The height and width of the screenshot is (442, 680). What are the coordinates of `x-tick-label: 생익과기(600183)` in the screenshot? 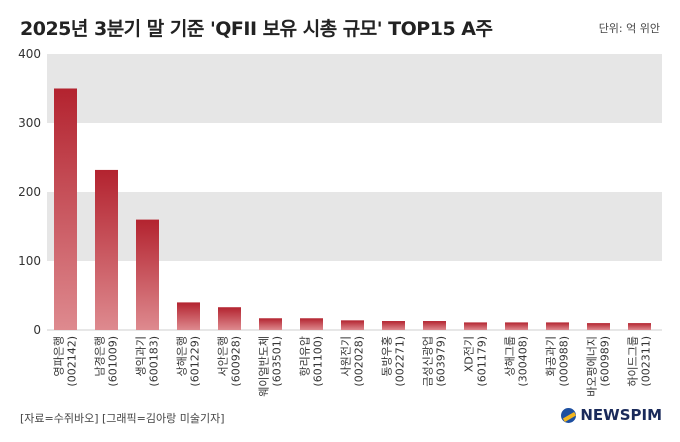 It's located at (148, 361).